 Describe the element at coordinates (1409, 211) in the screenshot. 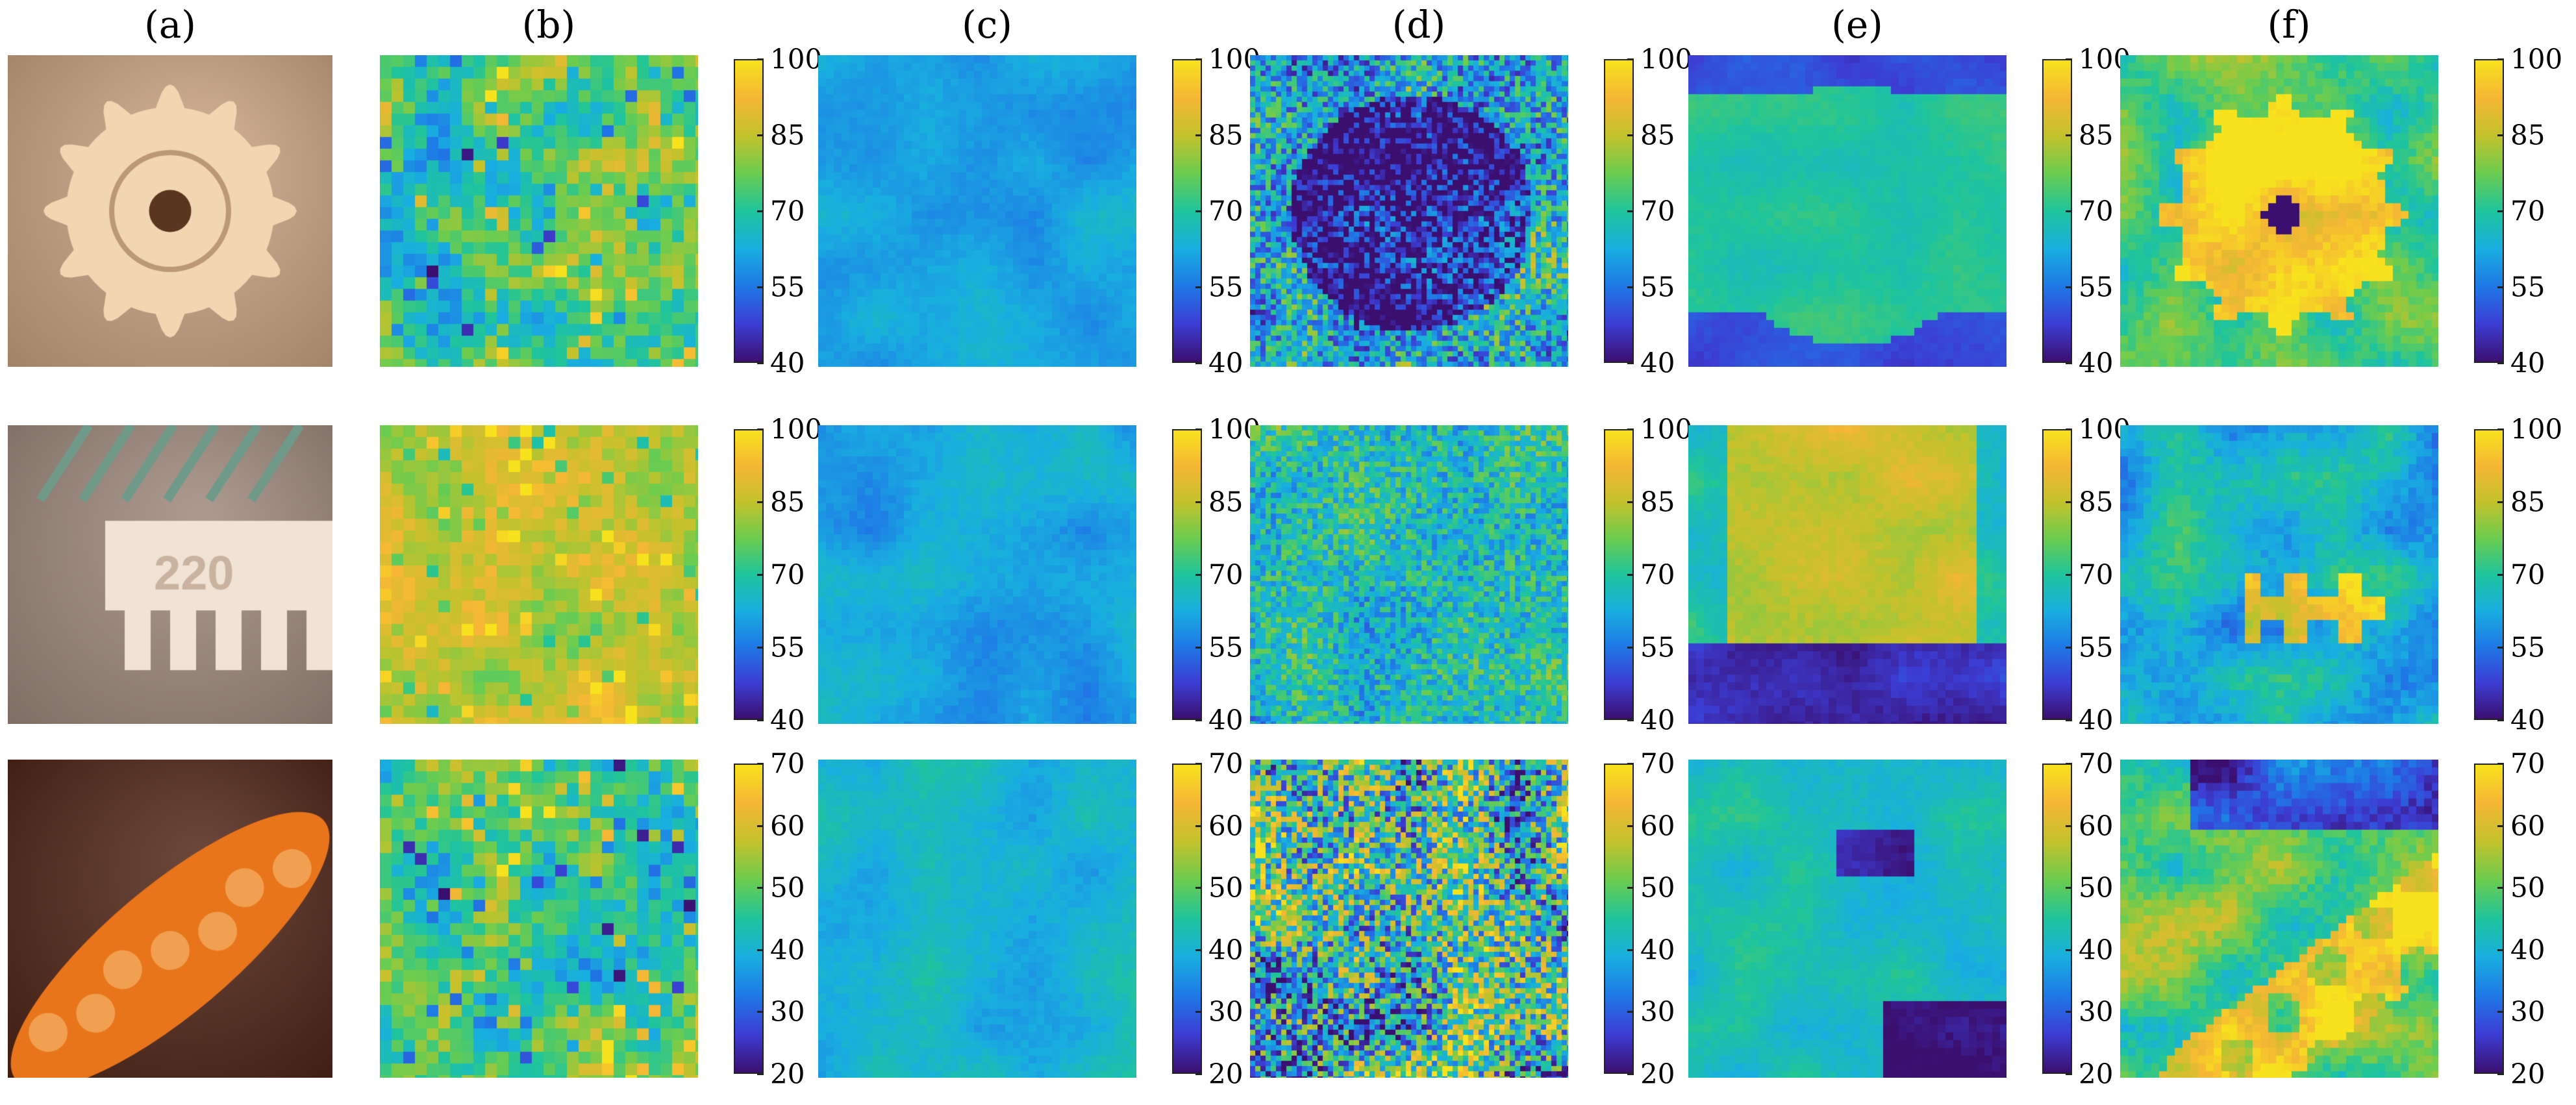

I see `heatmap-gear-d` at that location.